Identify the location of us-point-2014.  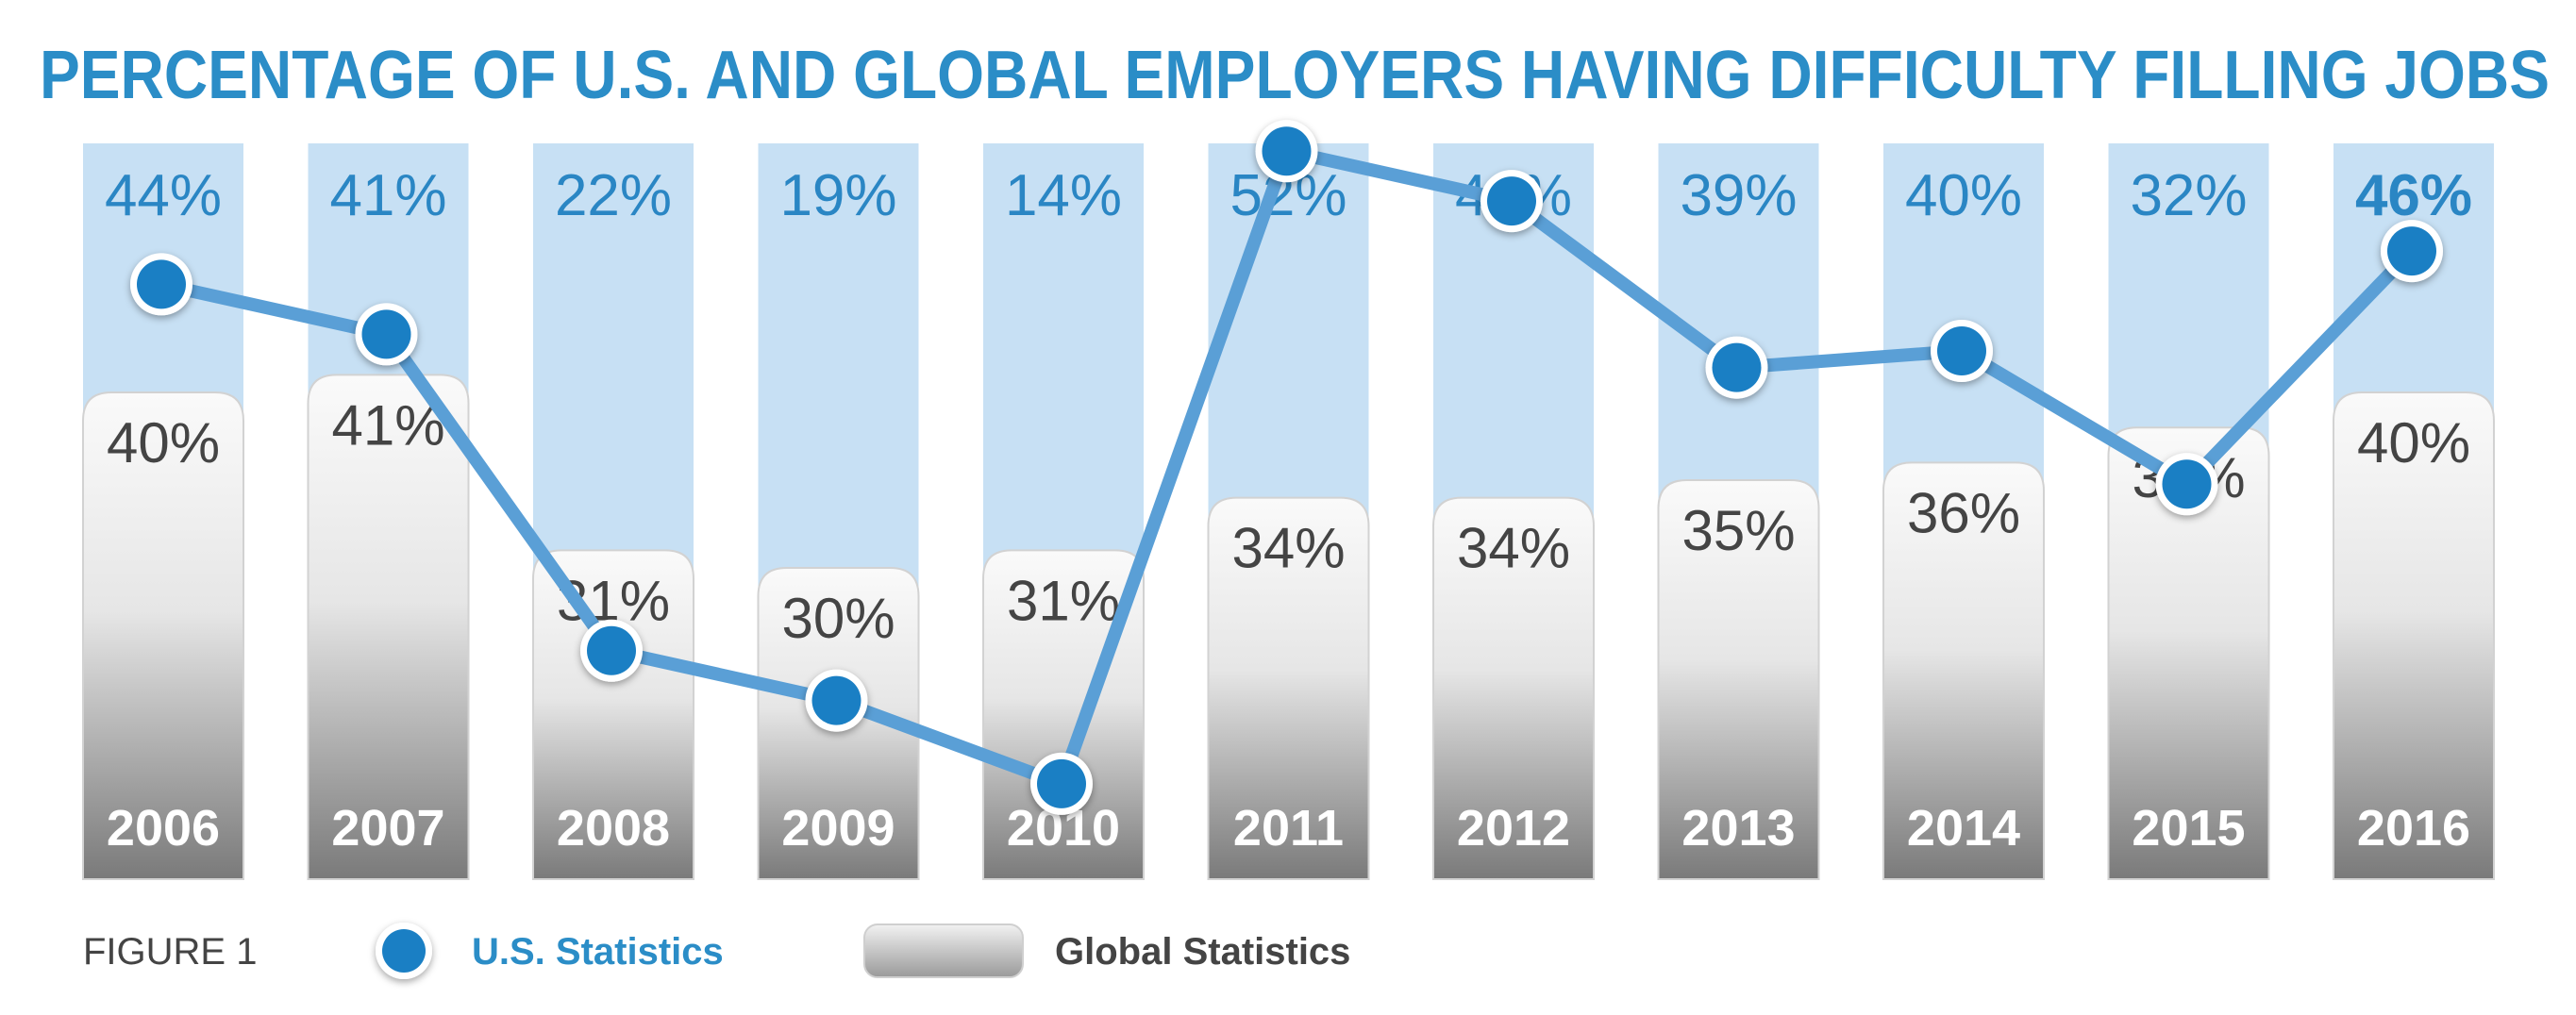
(1962, 351).